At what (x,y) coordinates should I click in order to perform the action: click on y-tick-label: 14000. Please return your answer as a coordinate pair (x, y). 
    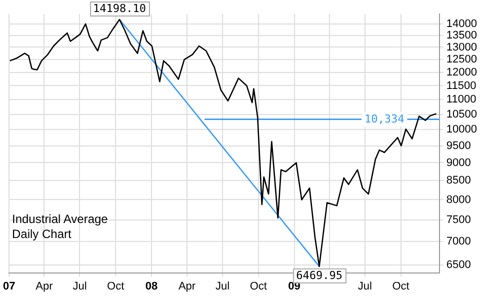
    Looking at the image, I should click on (462, 24).